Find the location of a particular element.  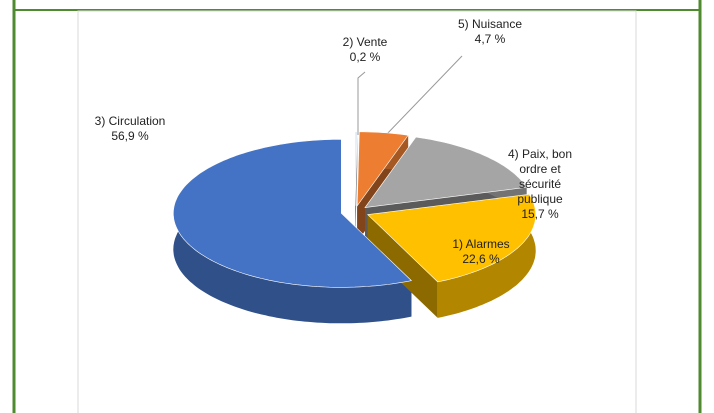

label-name: 4) Paix, bon ordre et sécurité publique is located at coordinates (540, 176).